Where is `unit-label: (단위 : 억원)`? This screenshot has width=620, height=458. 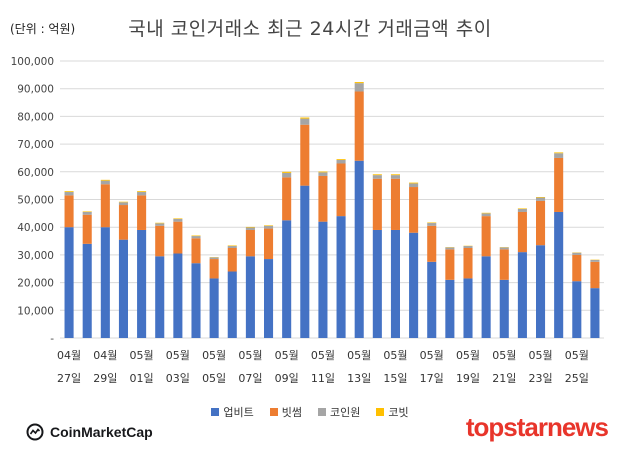 unit-label: (단위 : 억원) is located at coordinates (43, 29).